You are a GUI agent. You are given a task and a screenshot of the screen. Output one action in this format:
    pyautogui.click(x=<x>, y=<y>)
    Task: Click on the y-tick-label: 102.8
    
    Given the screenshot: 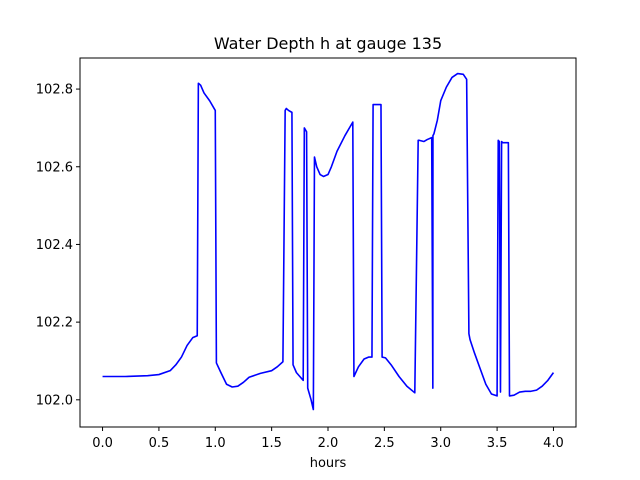 What is the action you would take?
    pyautogui.click(x=54, y=90)
    